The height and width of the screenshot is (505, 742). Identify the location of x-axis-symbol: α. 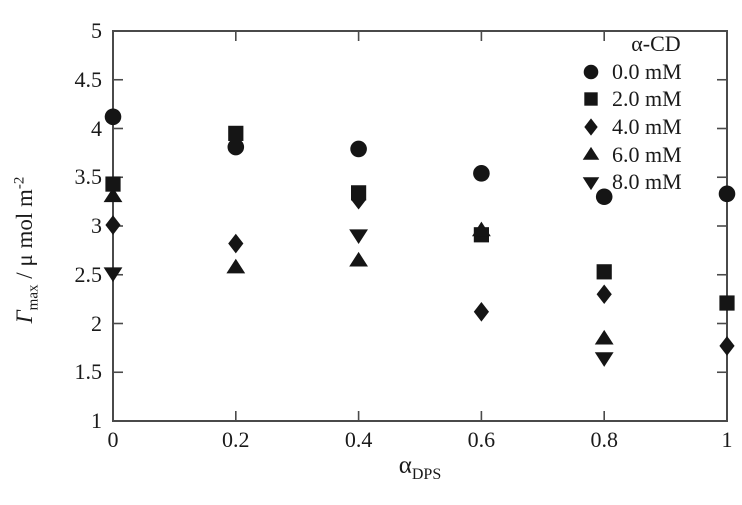
(405, 465).